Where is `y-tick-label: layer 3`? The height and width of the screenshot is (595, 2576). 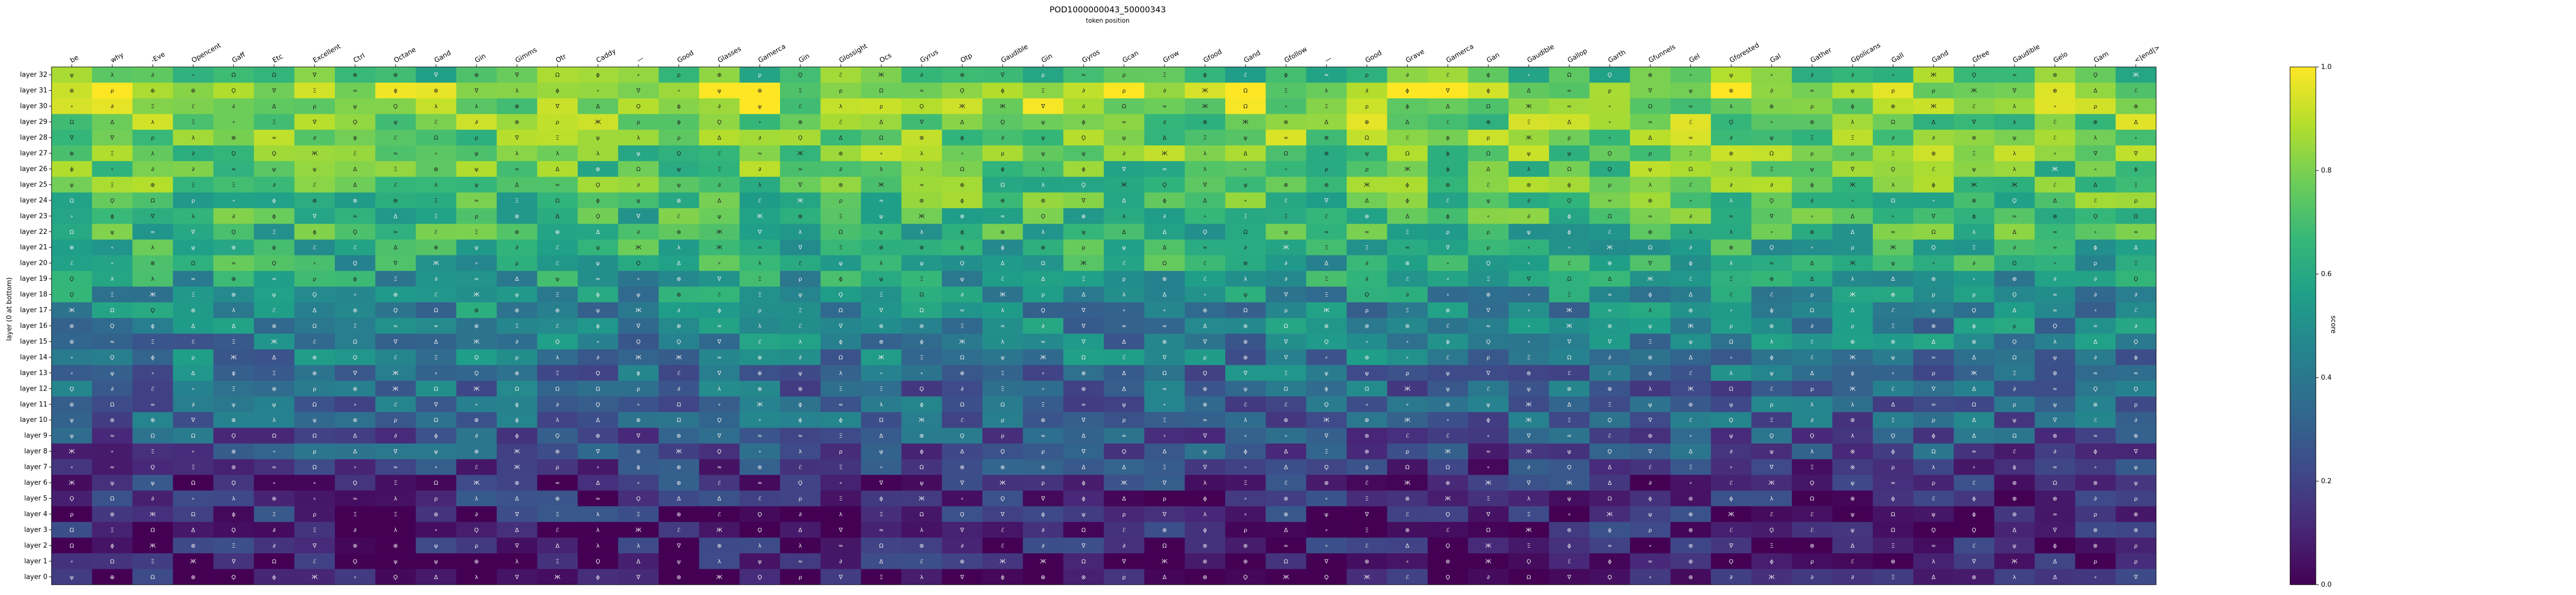
y-tick-label: layer 3 is located at coordinates (35, 530).